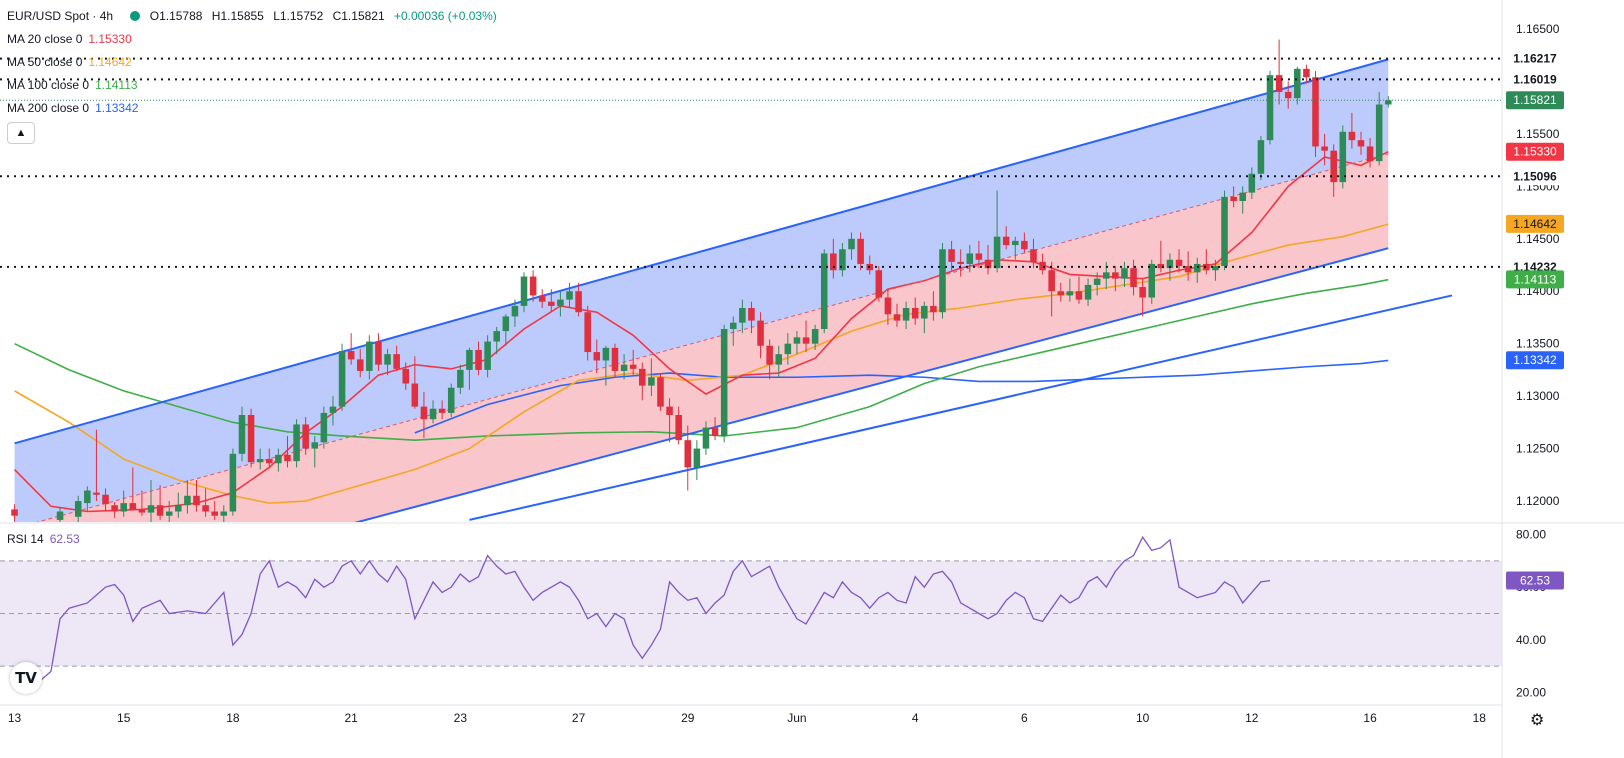 The width and height of the screenshot is (1624, 758). What do you see at coordinates (117, 108) in the screenshot?
I see `ma200-value: 1.13342` at bounding box center [117, 108].